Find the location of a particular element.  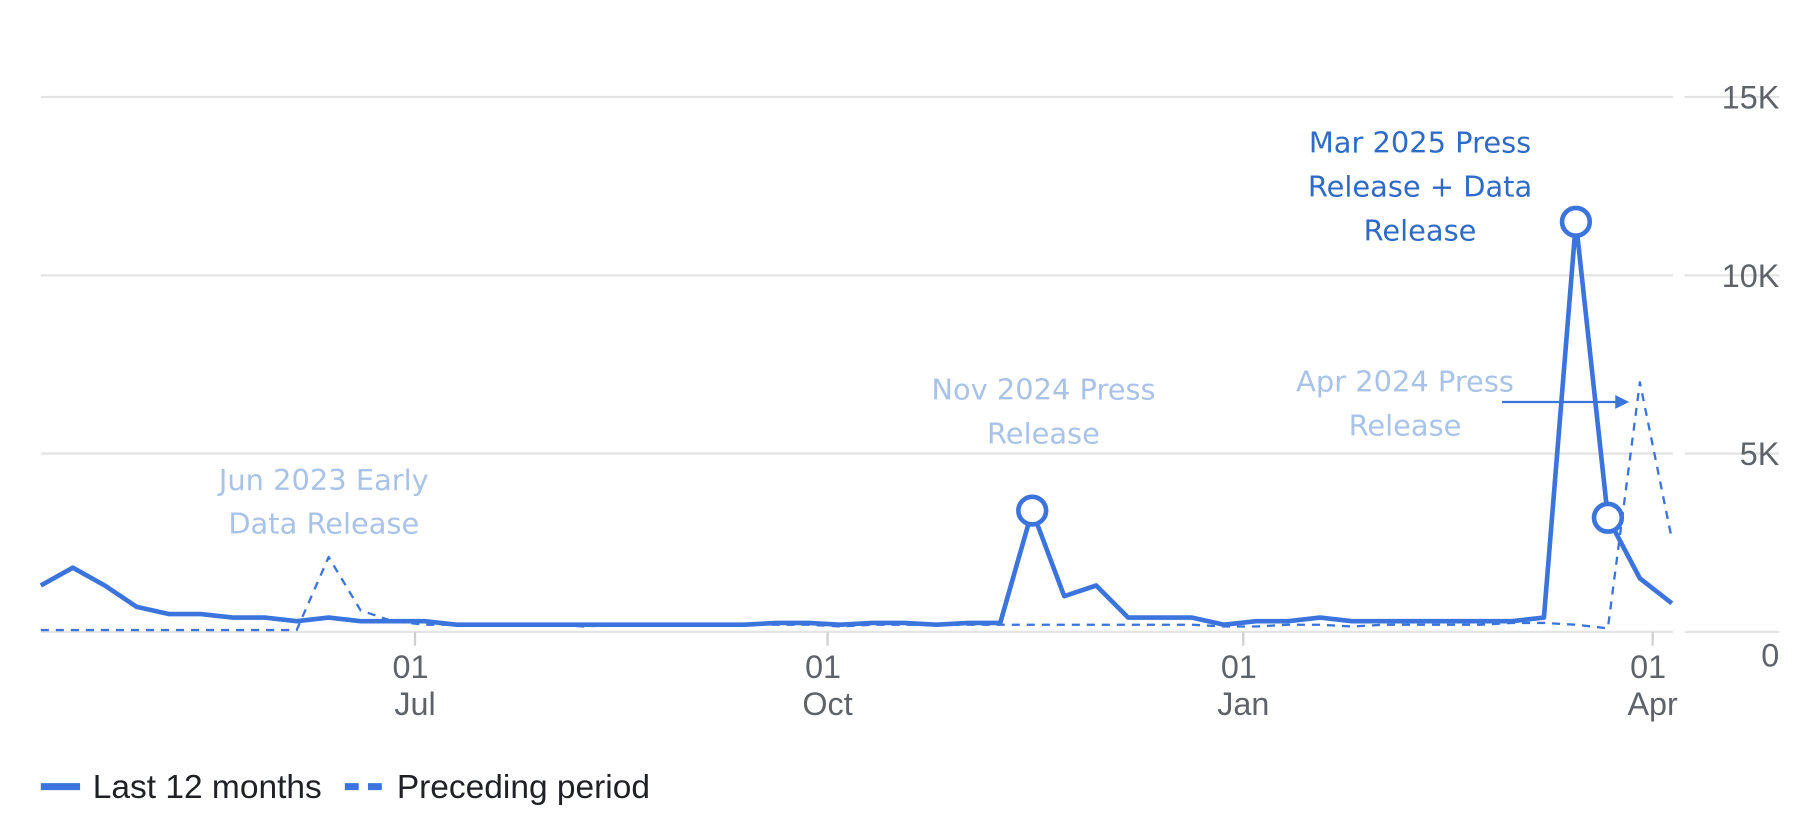

legend-label: Last 12 months is located at coordinates (207, 787).